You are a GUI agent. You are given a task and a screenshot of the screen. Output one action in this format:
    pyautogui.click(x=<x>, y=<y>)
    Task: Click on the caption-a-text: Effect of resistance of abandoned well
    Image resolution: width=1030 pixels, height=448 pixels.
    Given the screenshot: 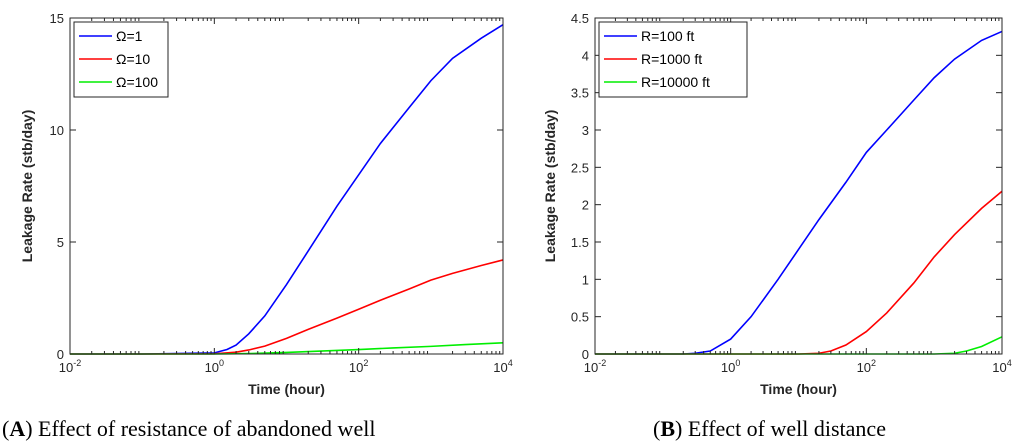 What is the action you would take?
    pyautogui.click(x=207, y=428)
    